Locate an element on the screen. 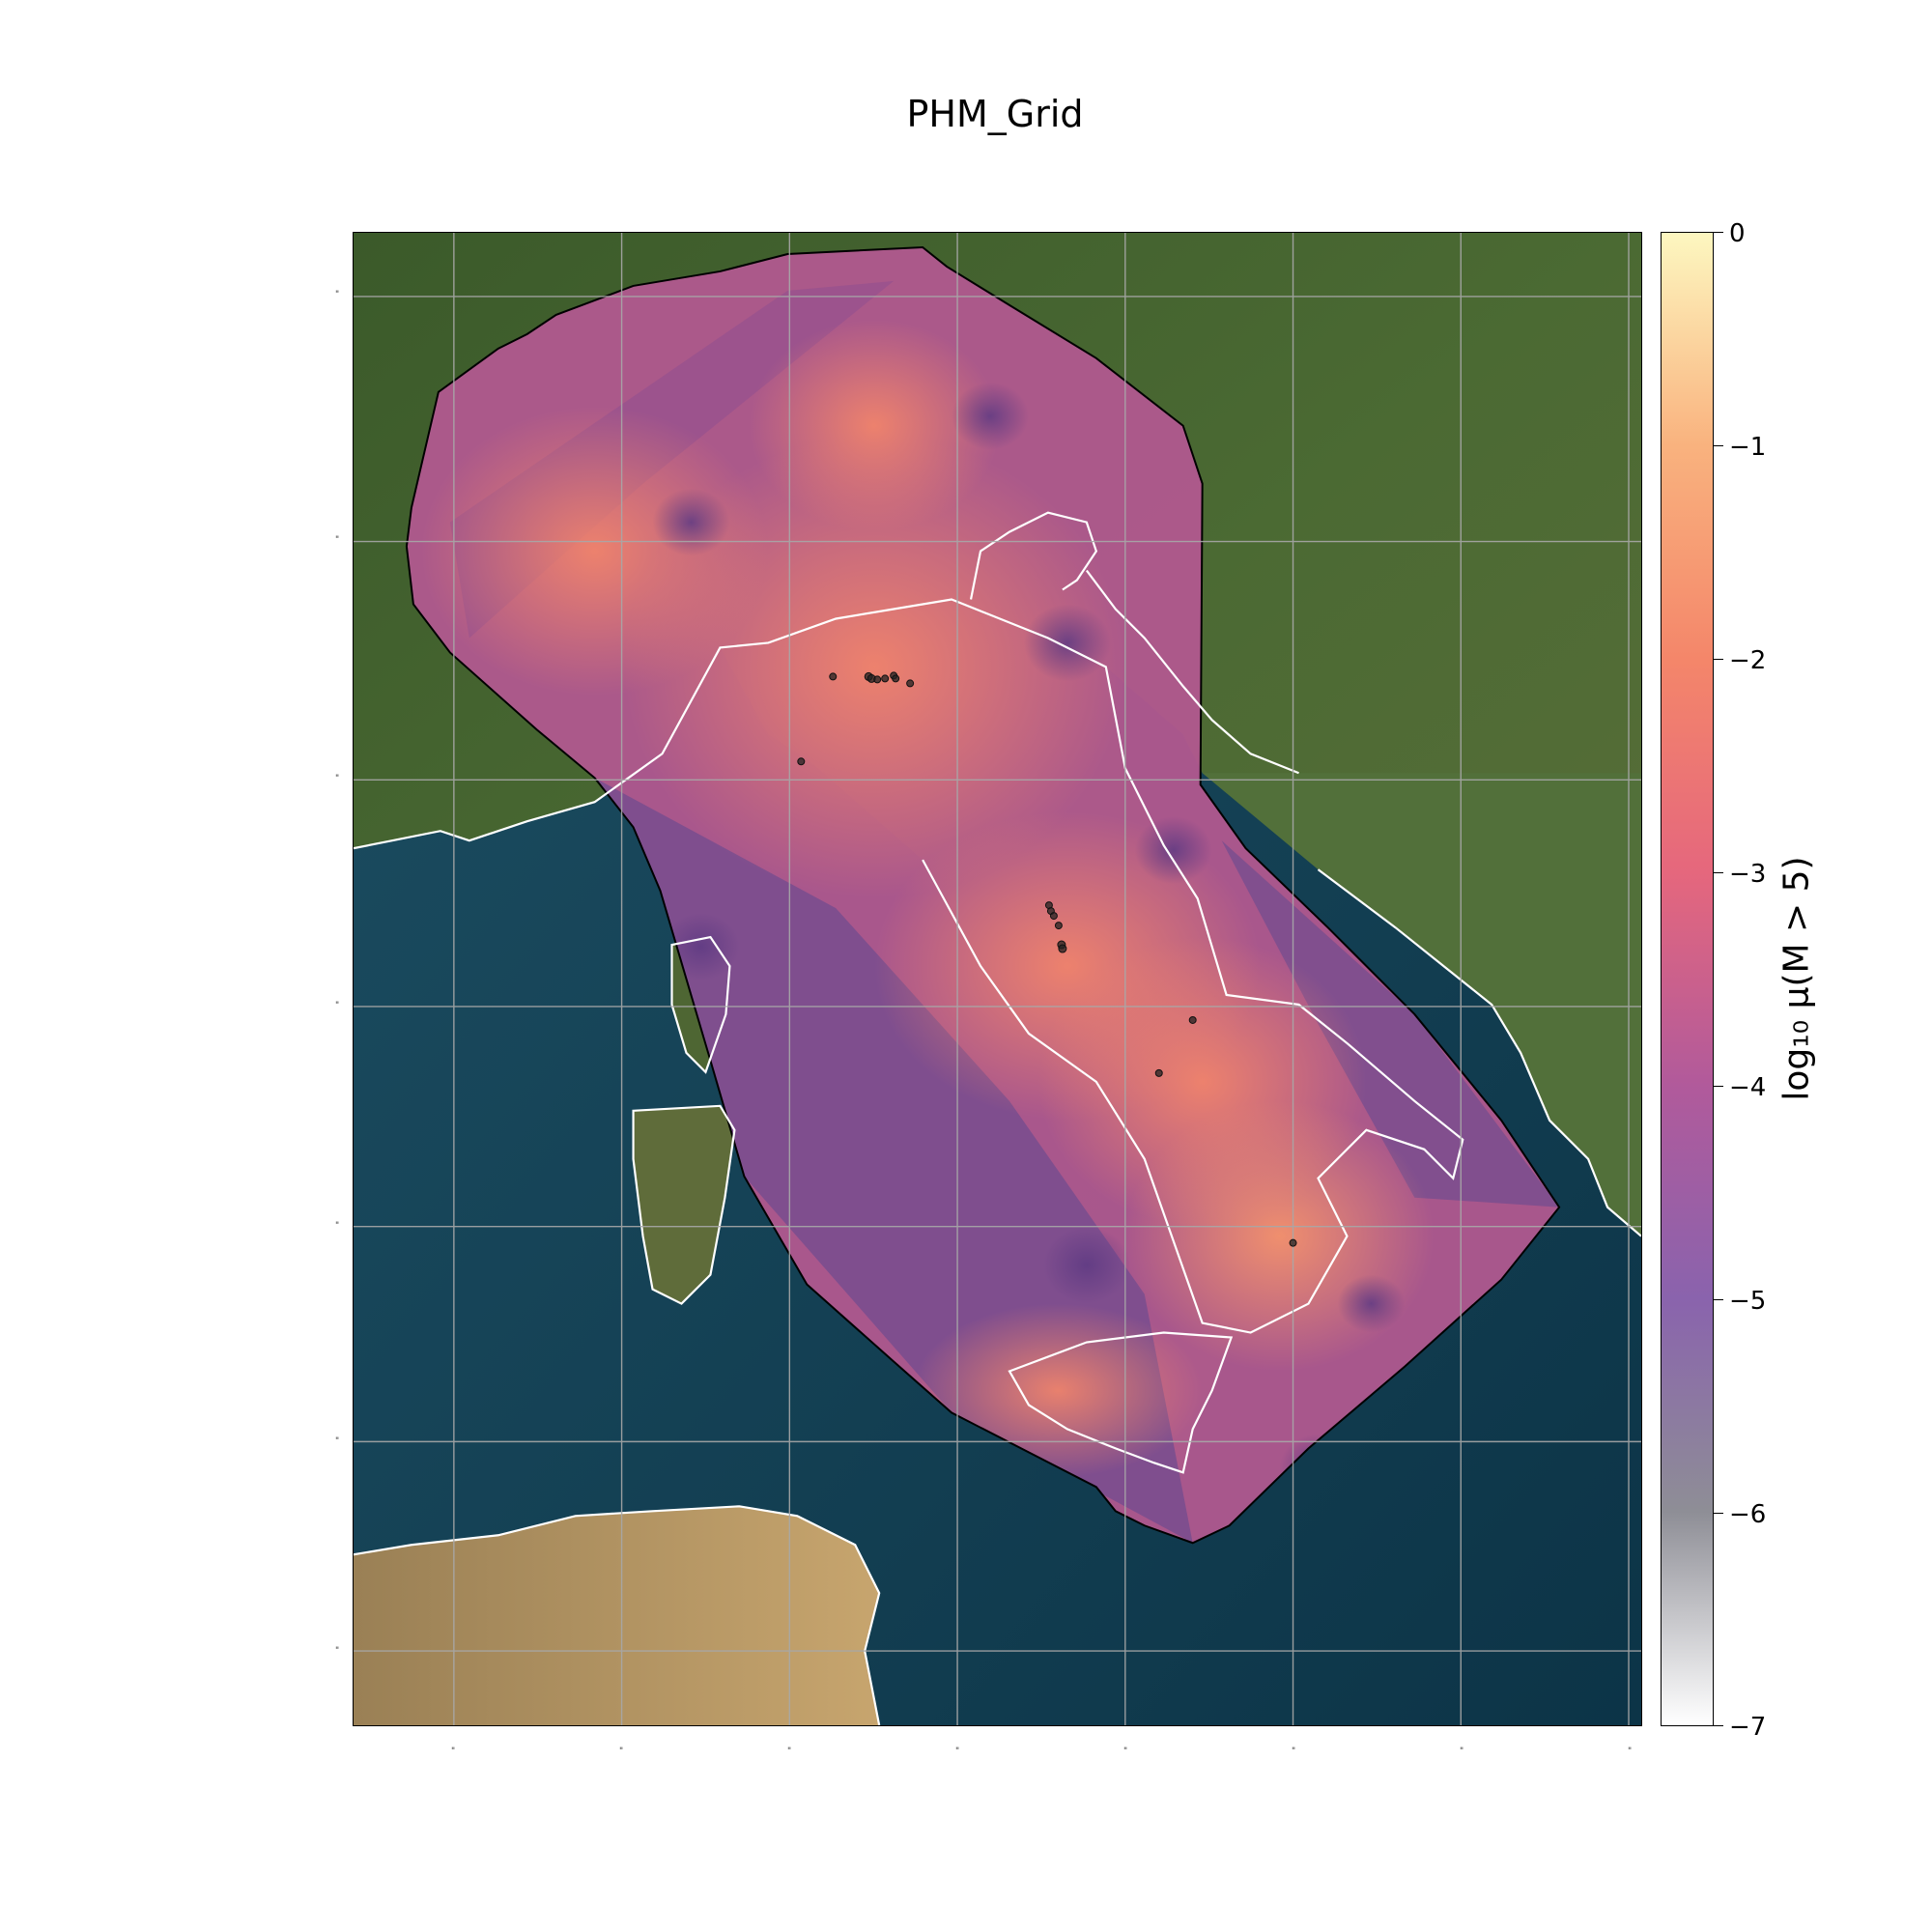 This screenshot has height=1932, width=1932. colorbar-tick-label: −5 is located at coordinates (1748, 1301).